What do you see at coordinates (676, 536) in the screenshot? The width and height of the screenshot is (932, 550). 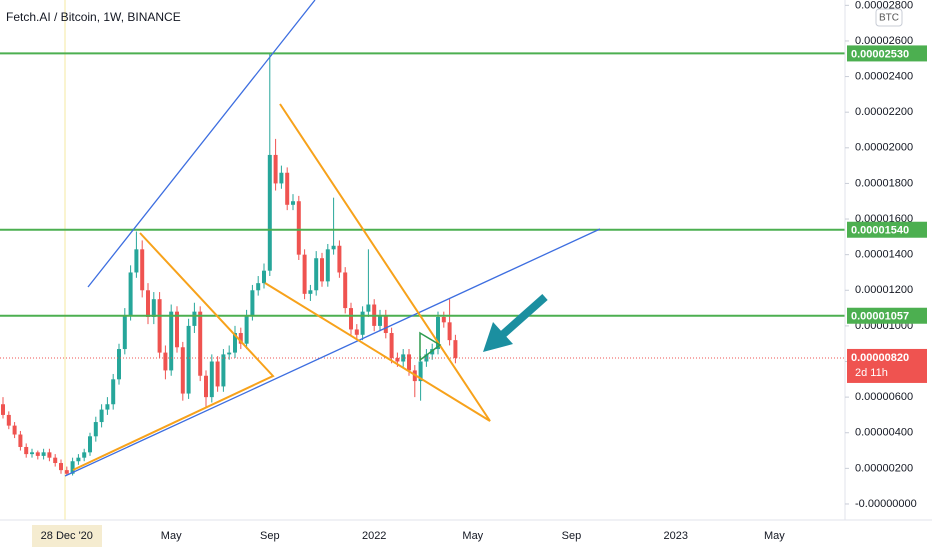 I see `x-tick-label: 2023` at bounding box center [676, 536].